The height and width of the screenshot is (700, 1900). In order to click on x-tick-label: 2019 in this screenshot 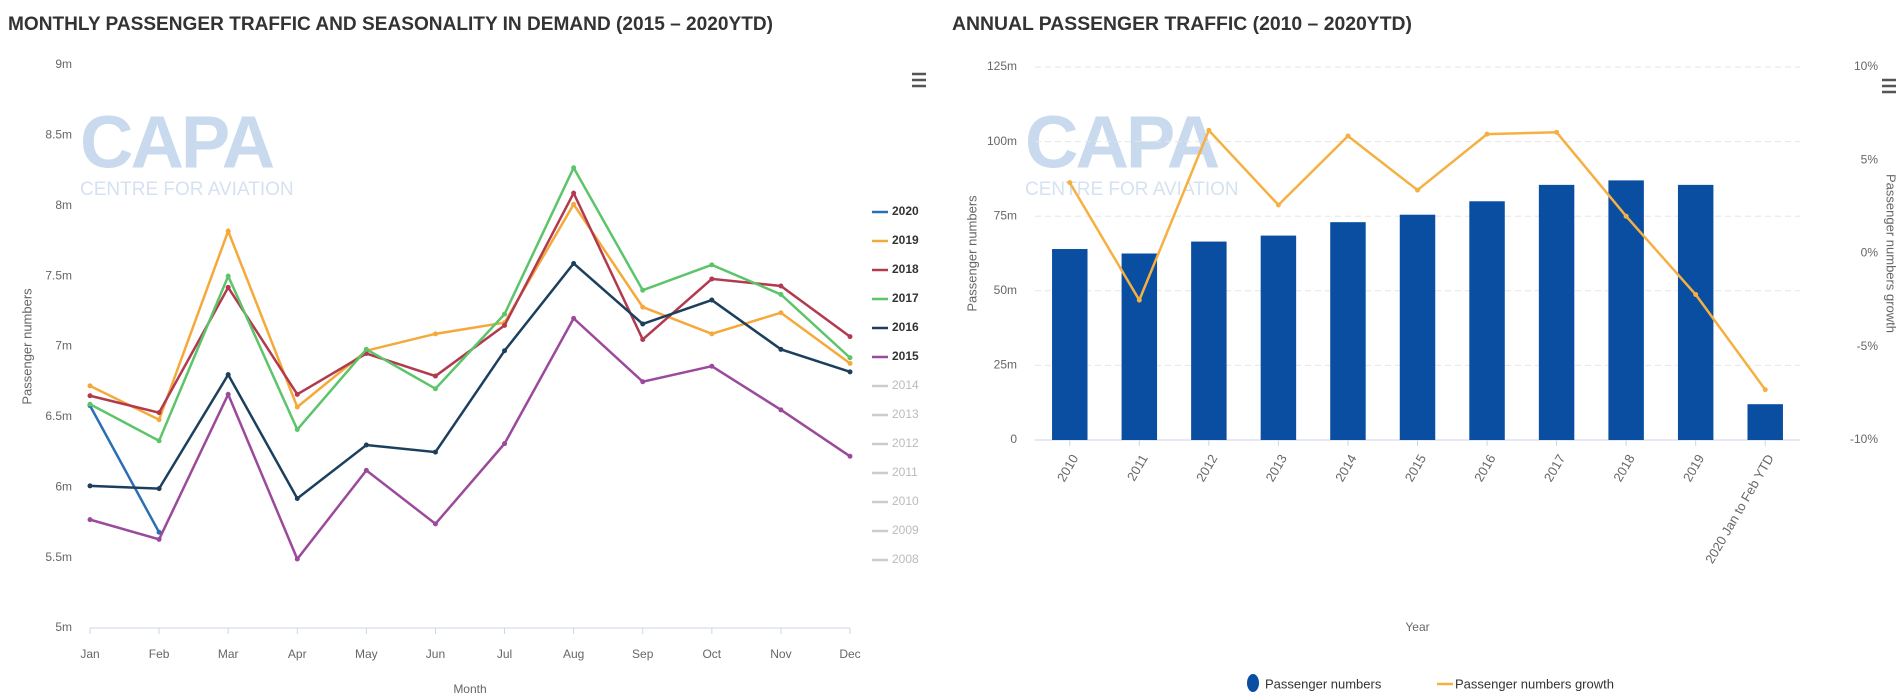, I will do `click(1693, 468)`.